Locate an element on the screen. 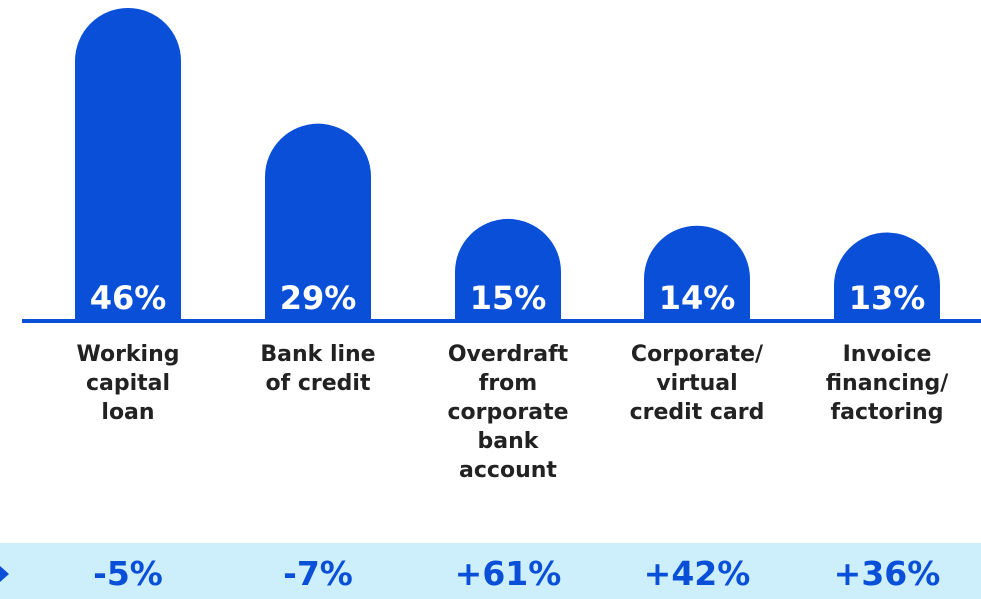 The image size is (981, 599). category-label: Invoice financing/ factoring is located at coordinates (887, 383).